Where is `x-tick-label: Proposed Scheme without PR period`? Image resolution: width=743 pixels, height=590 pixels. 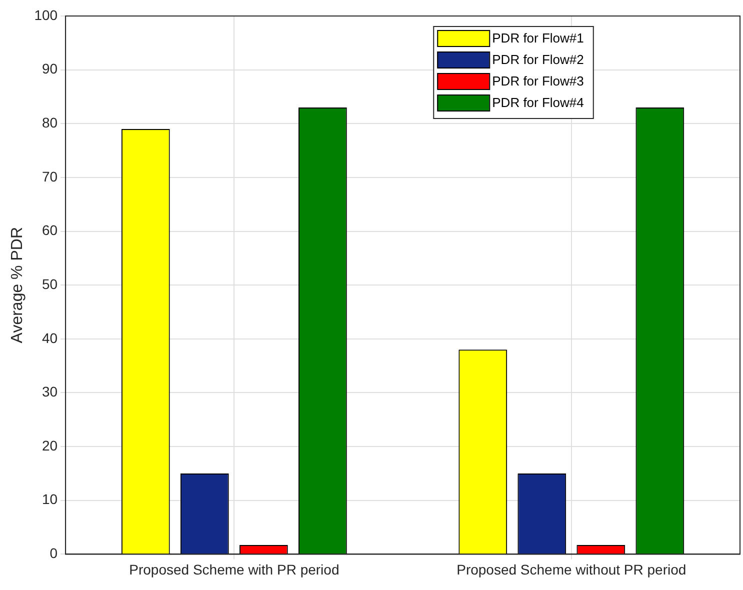 x-tick-label: Proposed Scheme without PR period is located at coordinates (571, 569).